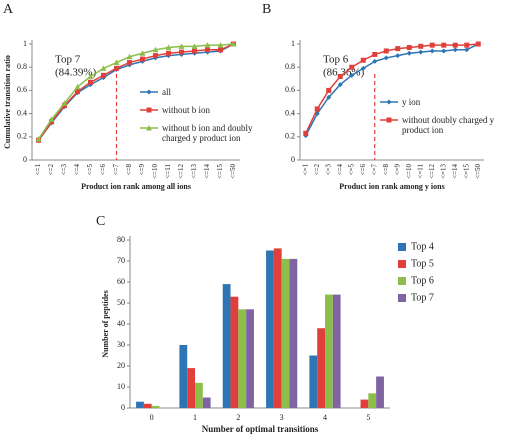 Image resolution: width=520 pixels, height=436 pixels. What do you see at coordinates (391, 186) in the screenshot?
I see `x-axis-title: Product ion rank among y ions` at bounding box center [391, 186].